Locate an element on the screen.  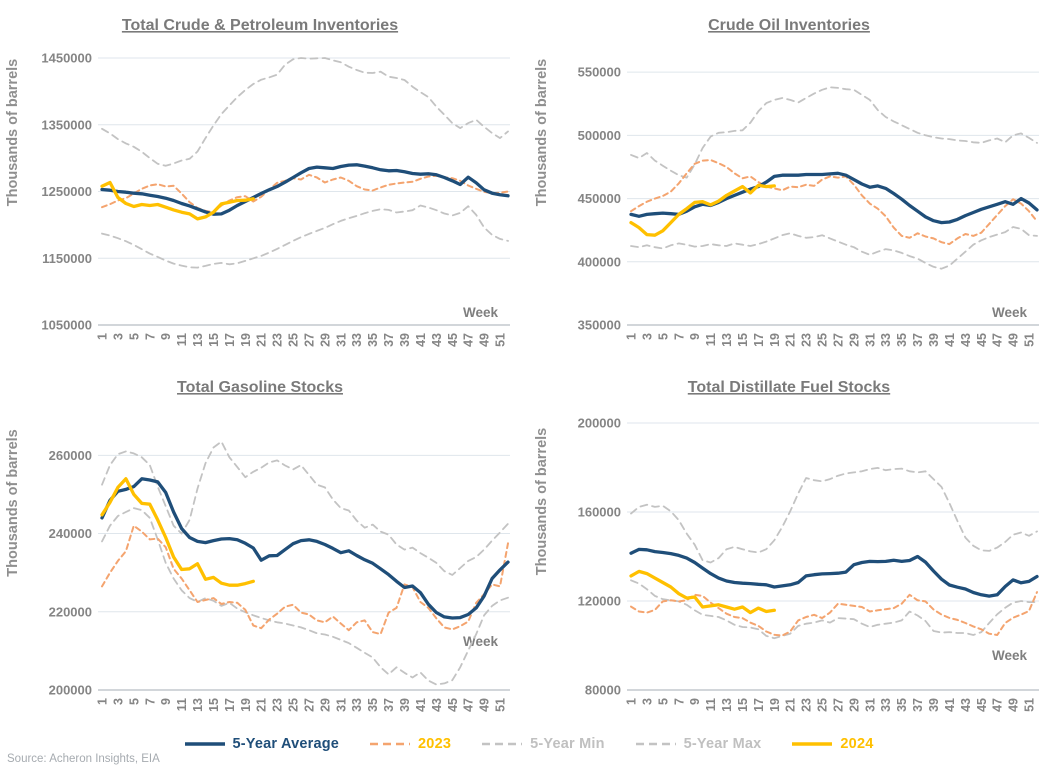
legend-item-2024: 2024 is located at coordinates (832, 744).